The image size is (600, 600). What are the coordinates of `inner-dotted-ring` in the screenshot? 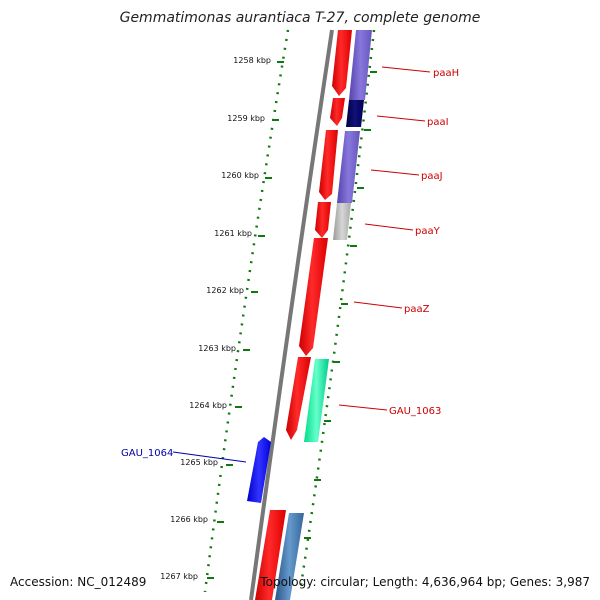 It's located at (246, 311).